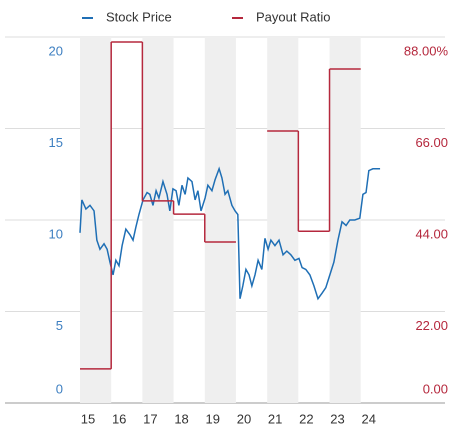 The width and height of the screenshot is (450, 427). What do you see at coordinates (435, 388) in the screenshot?
I see `y2-tick-label: 0.00` at bounding box center [435, 388].